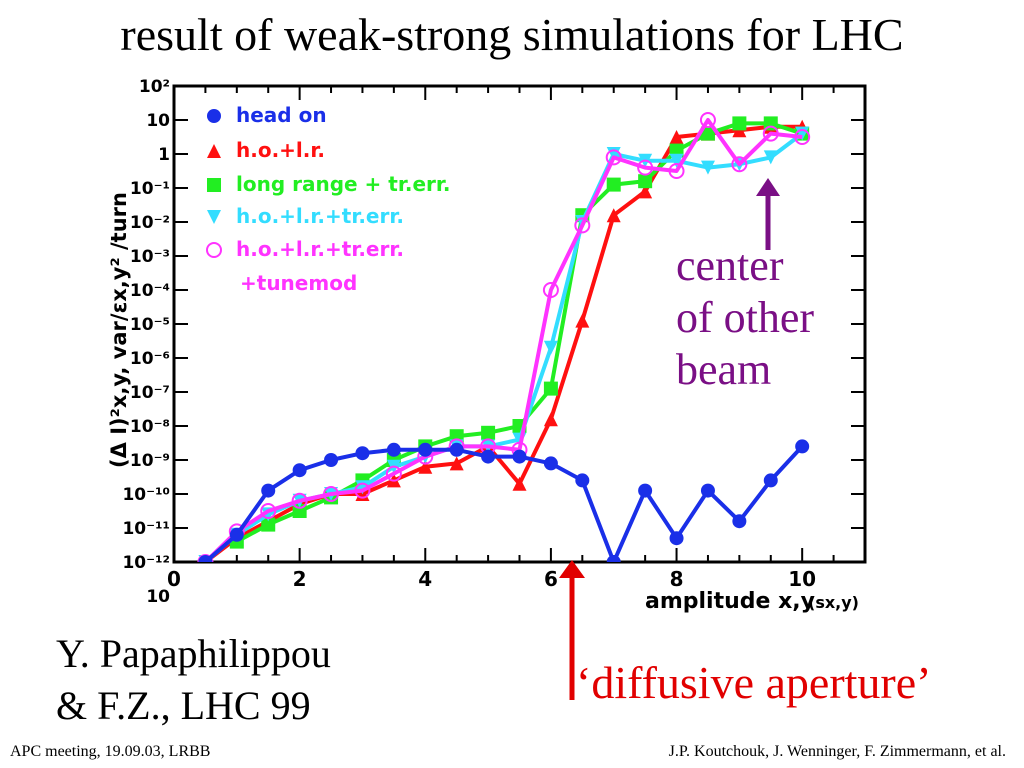  I want to click on footer-left: APC meeting, 19.09.03, LRBB, so click(110, 751).